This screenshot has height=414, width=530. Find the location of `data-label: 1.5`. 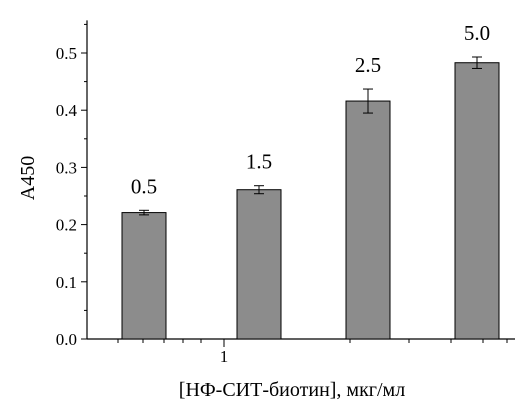

data-label: 1.5 is located at coordinates (259, 162).